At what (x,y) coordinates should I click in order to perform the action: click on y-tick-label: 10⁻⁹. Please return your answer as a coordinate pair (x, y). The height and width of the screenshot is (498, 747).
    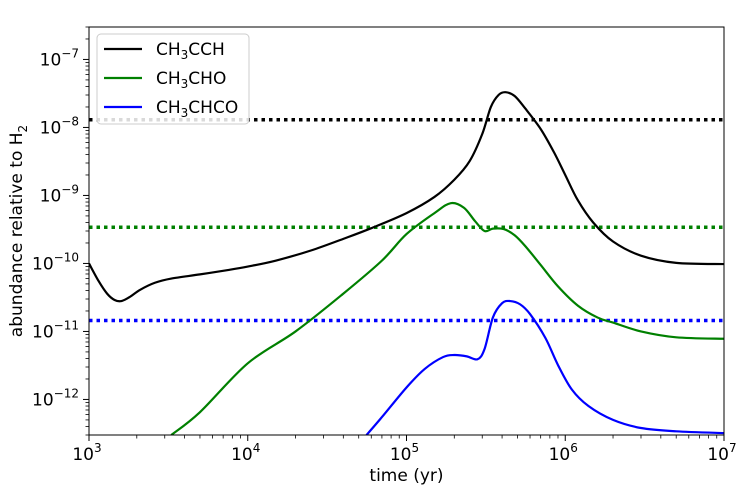
    Looking at the image, I should click on (59, 194).